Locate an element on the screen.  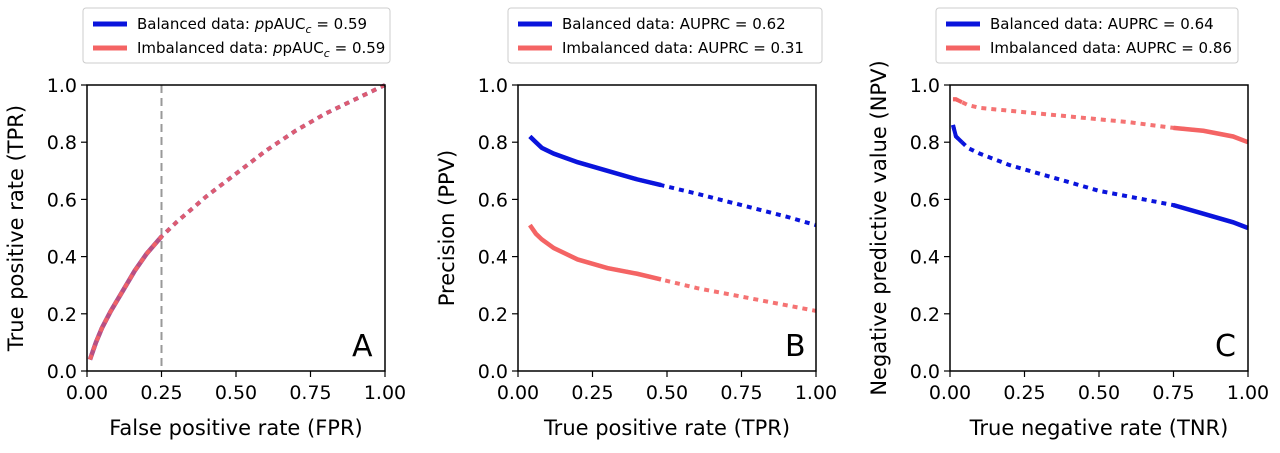
y-axis-label: Negative predictive value (NPV) is located at coordinates (879, 227).